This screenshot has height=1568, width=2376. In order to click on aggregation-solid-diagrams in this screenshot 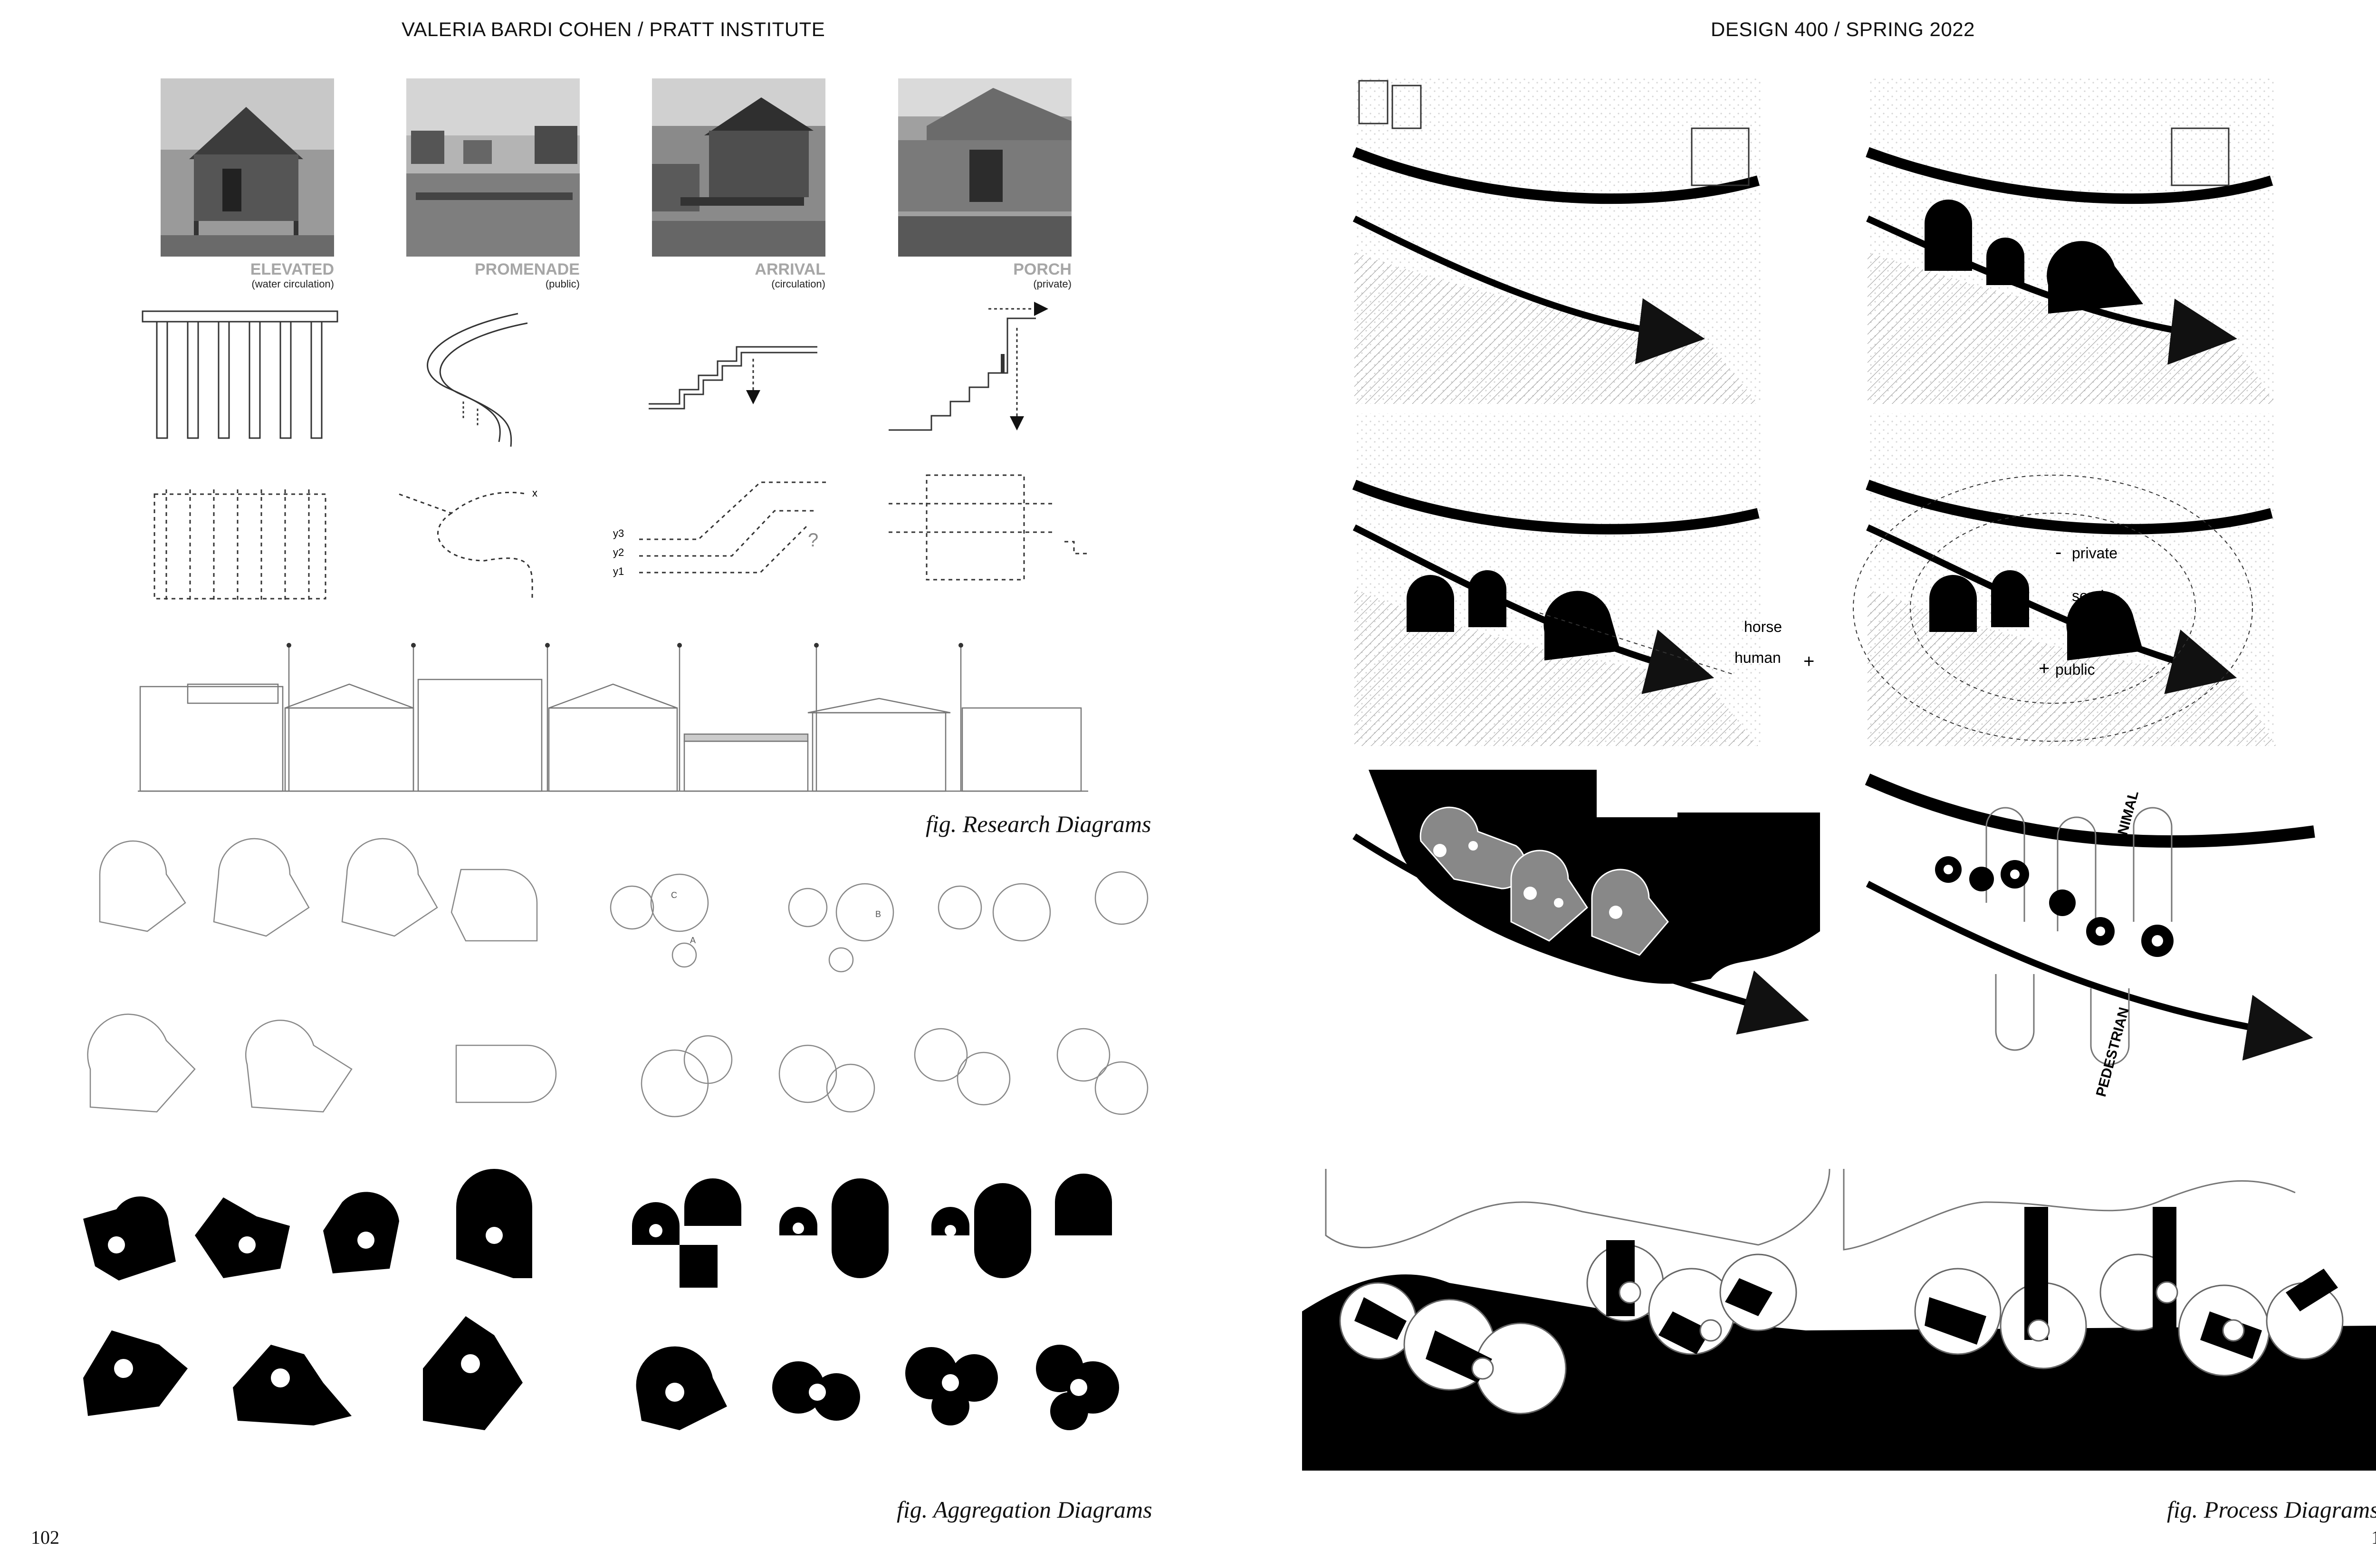, I will do `click(601, 1300)`.